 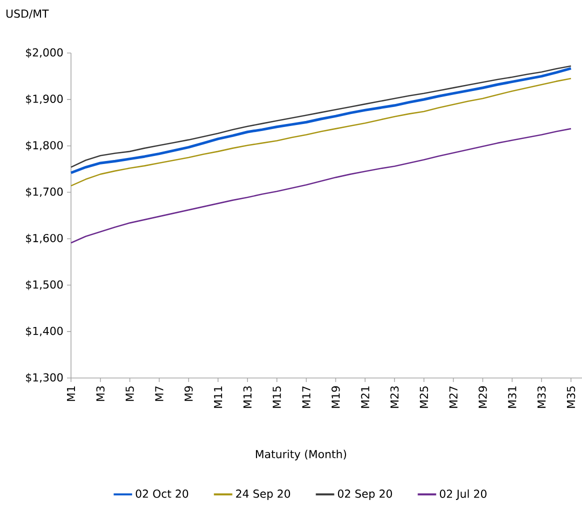 I want to click on y-tick-label: $1,700, so click(x=44, y=192).